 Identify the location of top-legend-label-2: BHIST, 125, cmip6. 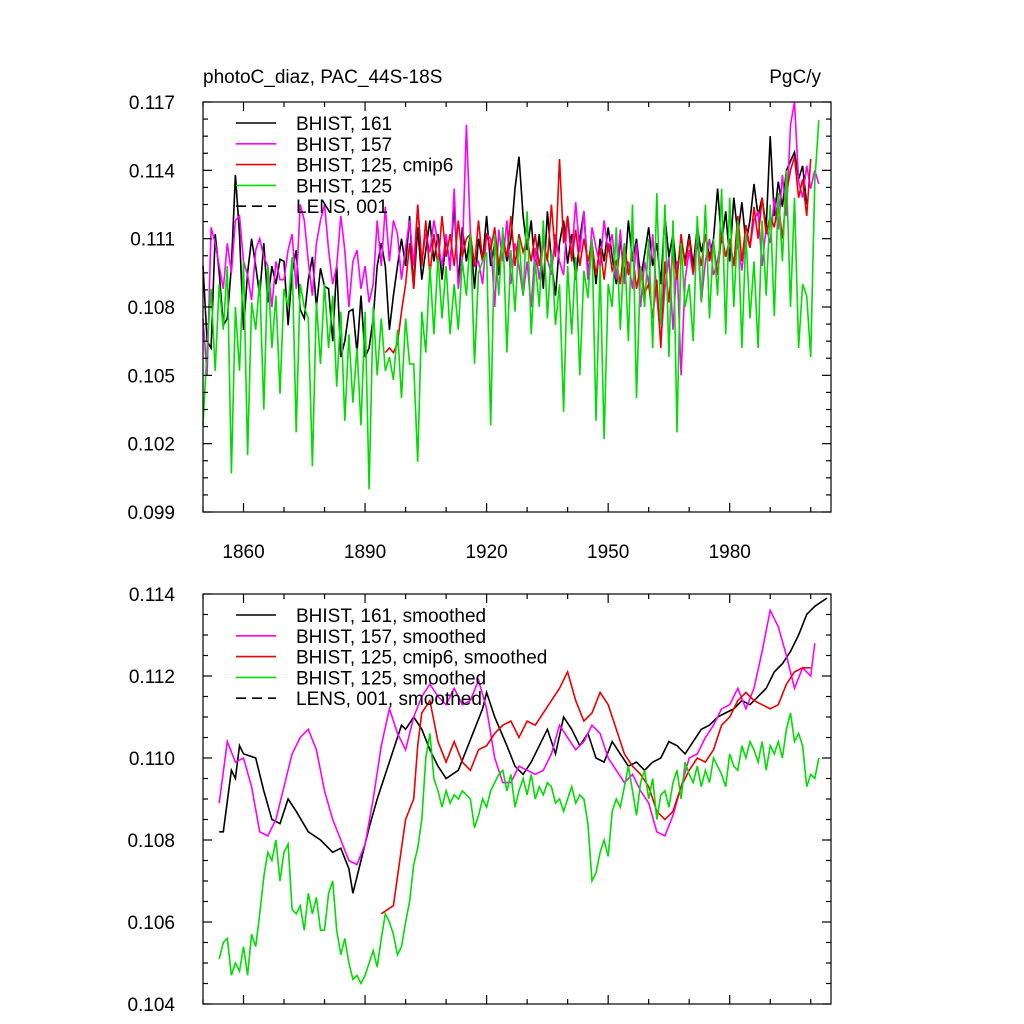
(374, 166).